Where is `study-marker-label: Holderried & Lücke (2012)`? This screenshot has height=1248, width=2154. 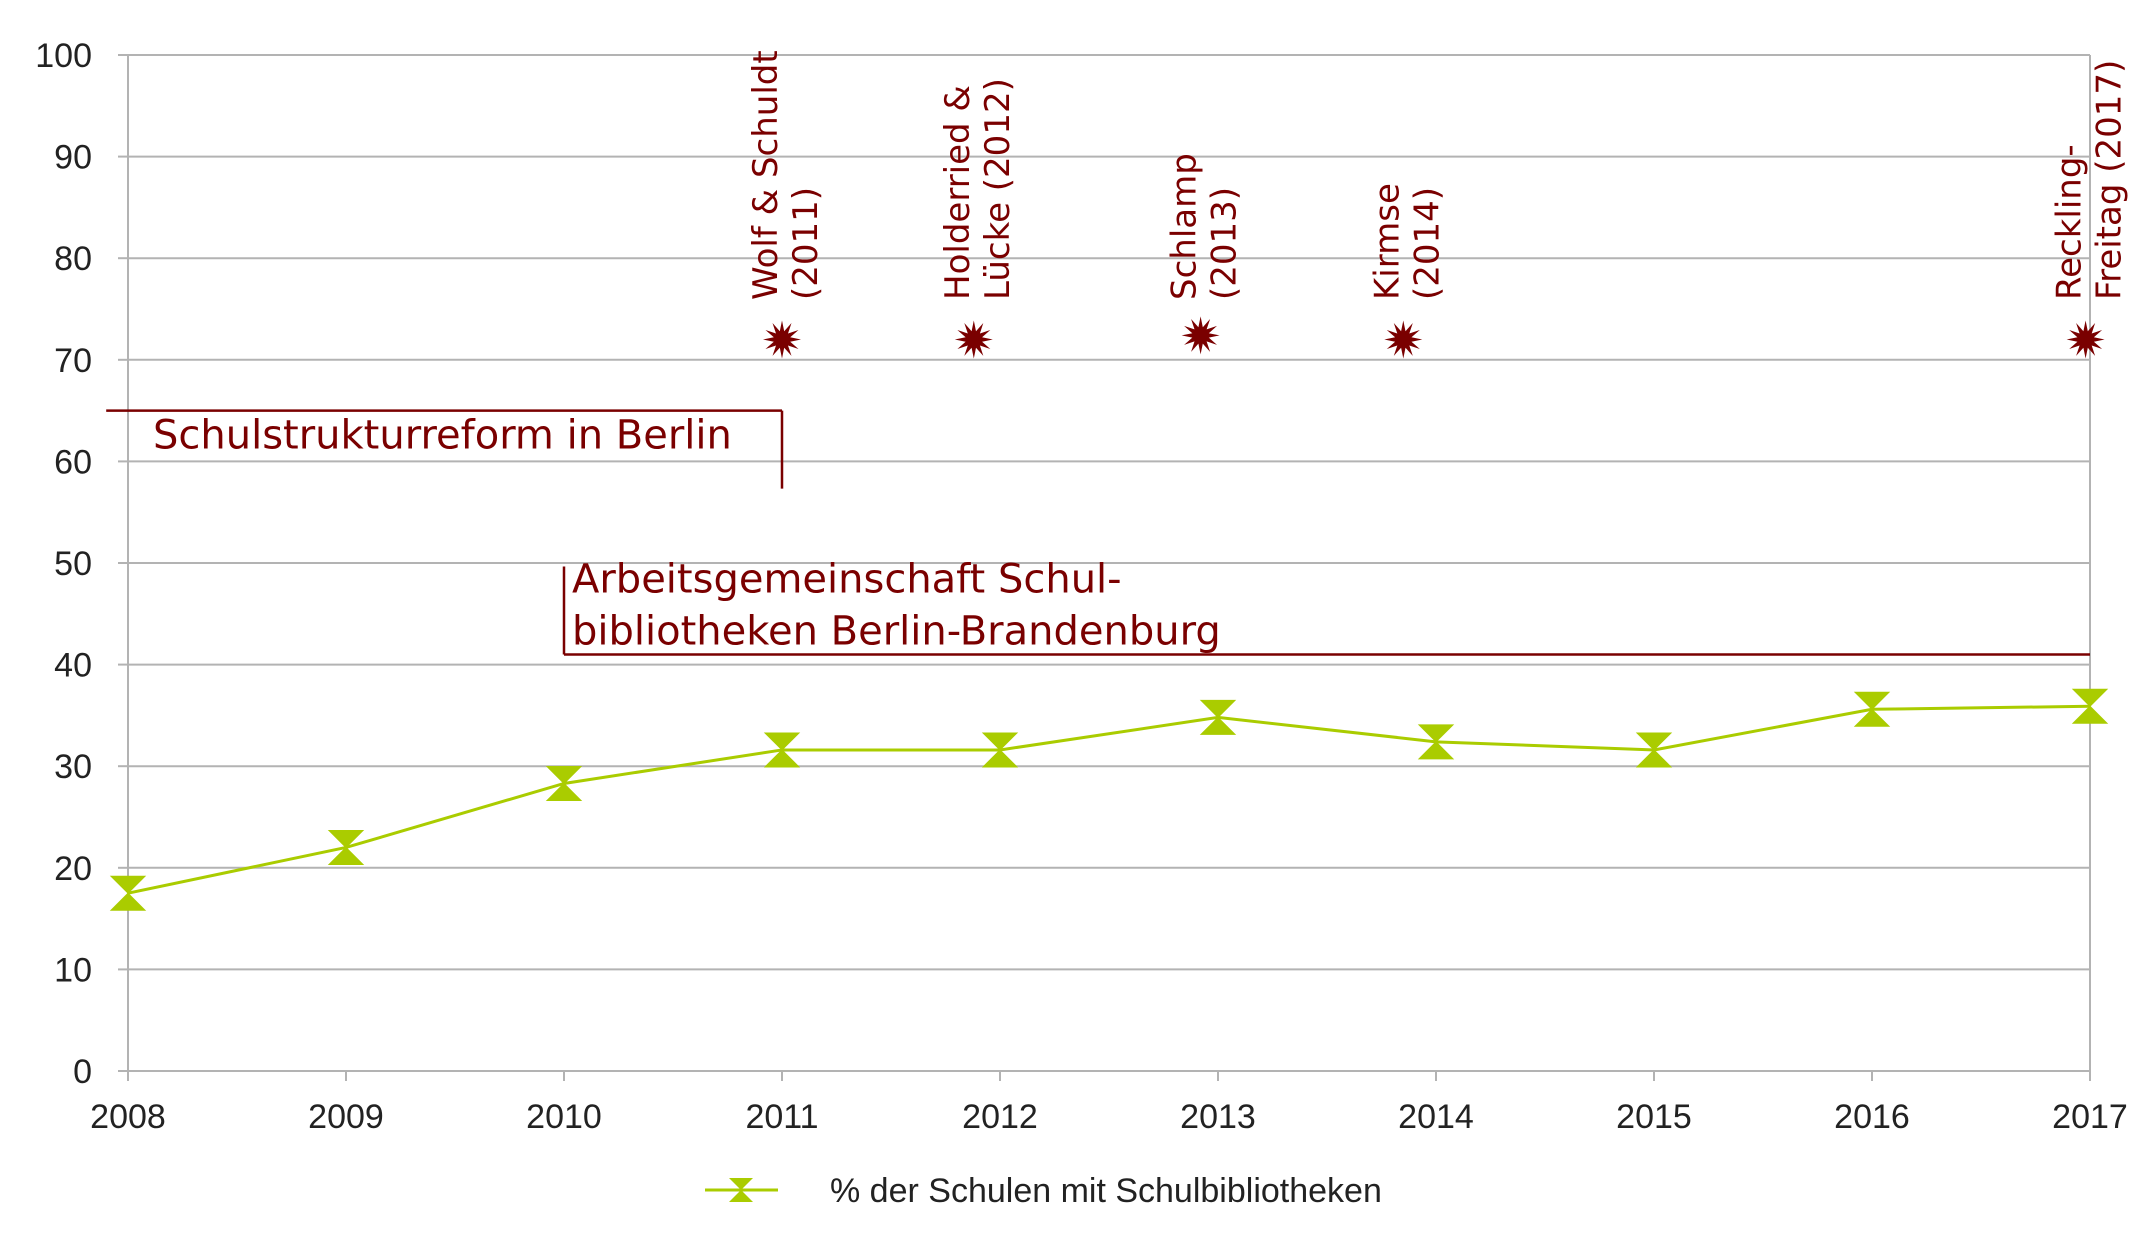
study-marker-label: Holderried & Lücke (2012) is located at coordinates (978, 189).